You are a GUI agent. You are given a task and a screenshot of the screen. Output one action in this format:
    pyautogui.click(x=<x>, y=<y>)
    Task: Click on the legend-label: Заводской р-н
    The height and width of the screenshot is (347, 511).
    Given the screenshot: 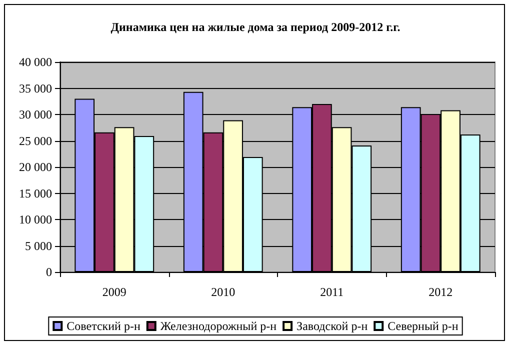 What is the action you would take?
    pyautogui.click(x=332, y=326)
    